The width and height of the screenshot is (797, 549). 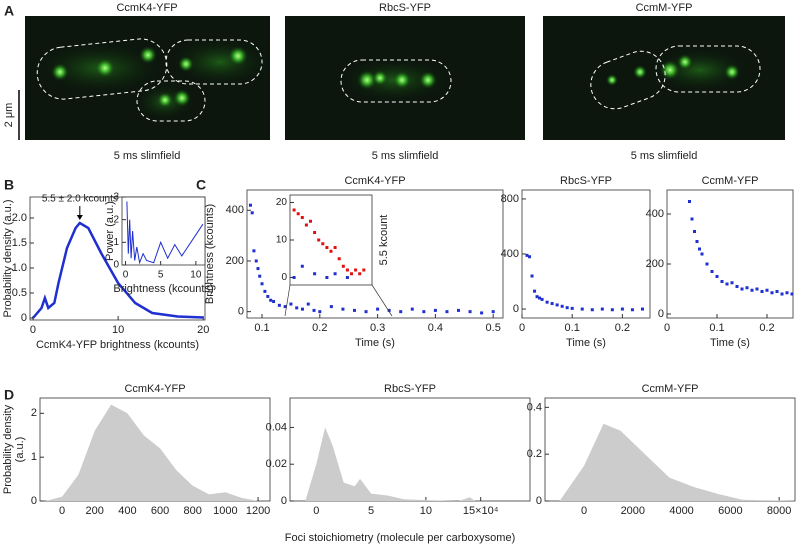 What do you see at coordinates (405, 8) in the screenshot?
I see `image-title: RbcS-YFP` at bounding box center [405, 8].